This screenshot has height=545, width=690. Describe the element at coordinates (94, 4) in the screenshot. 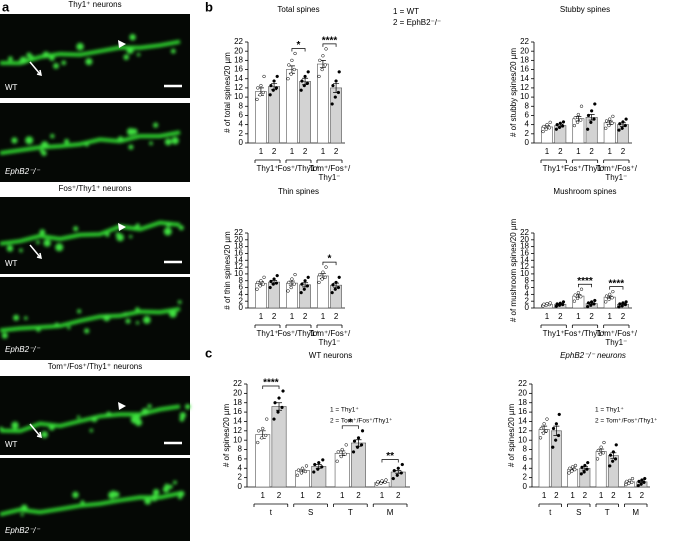

I see `image-title: Thy1⁺ neurons` at that location.